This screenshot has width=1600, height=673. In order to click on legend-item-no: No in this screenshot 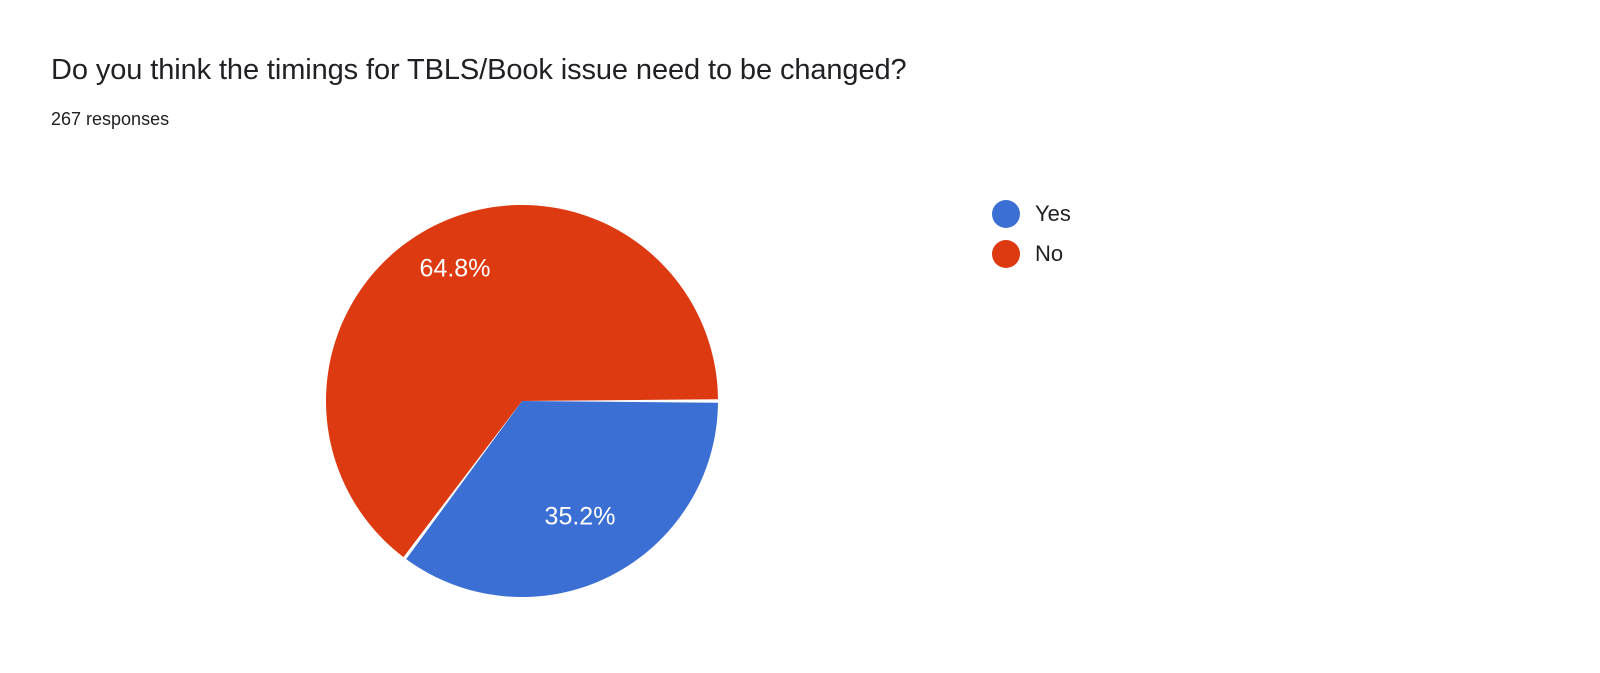, I will do `click(1031, 254)`.